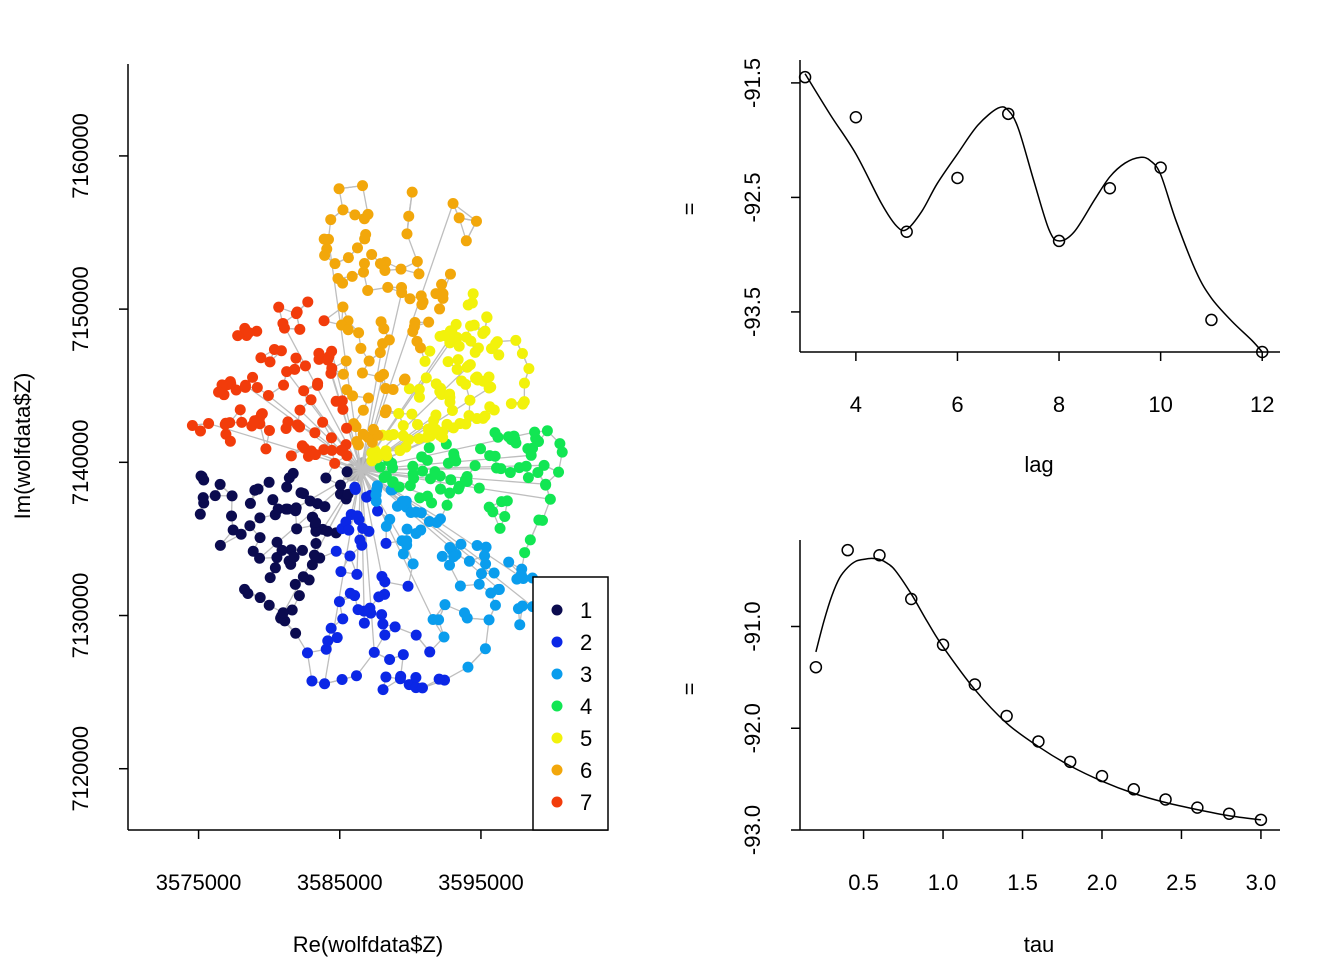 Image resolution: width=1344 pixels, height=960 pixels. I want to click on lag-x-tick-label: 6, so click(957, 404).